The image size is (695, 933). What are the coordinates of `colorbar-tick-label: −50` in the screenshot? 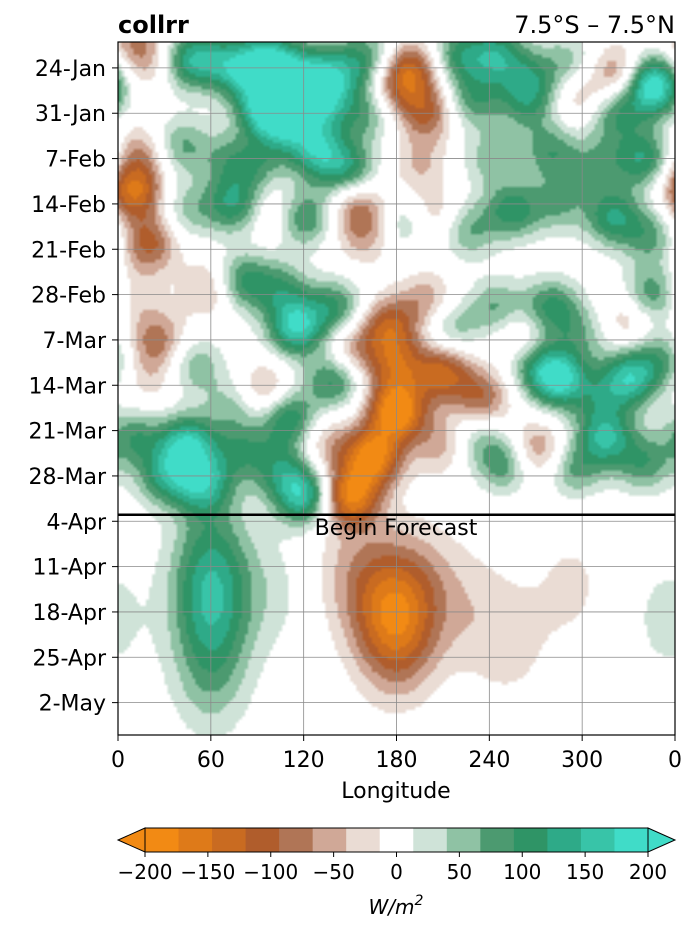 It's located at (334, 872).